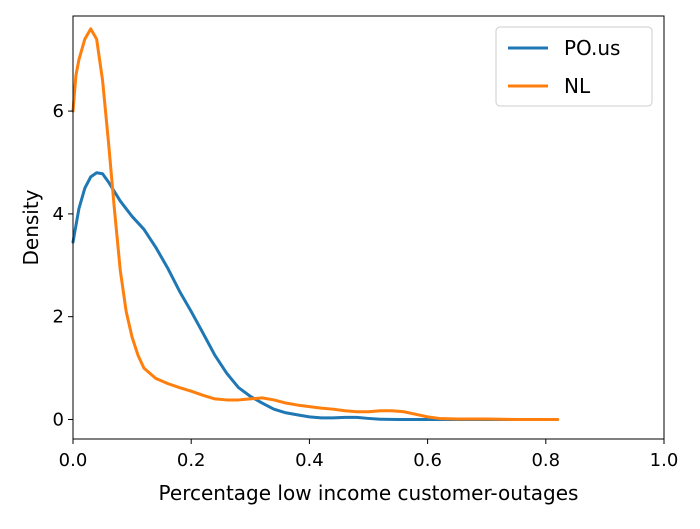  I want to click on x-tick-label: 0.6, so click(427, 460).